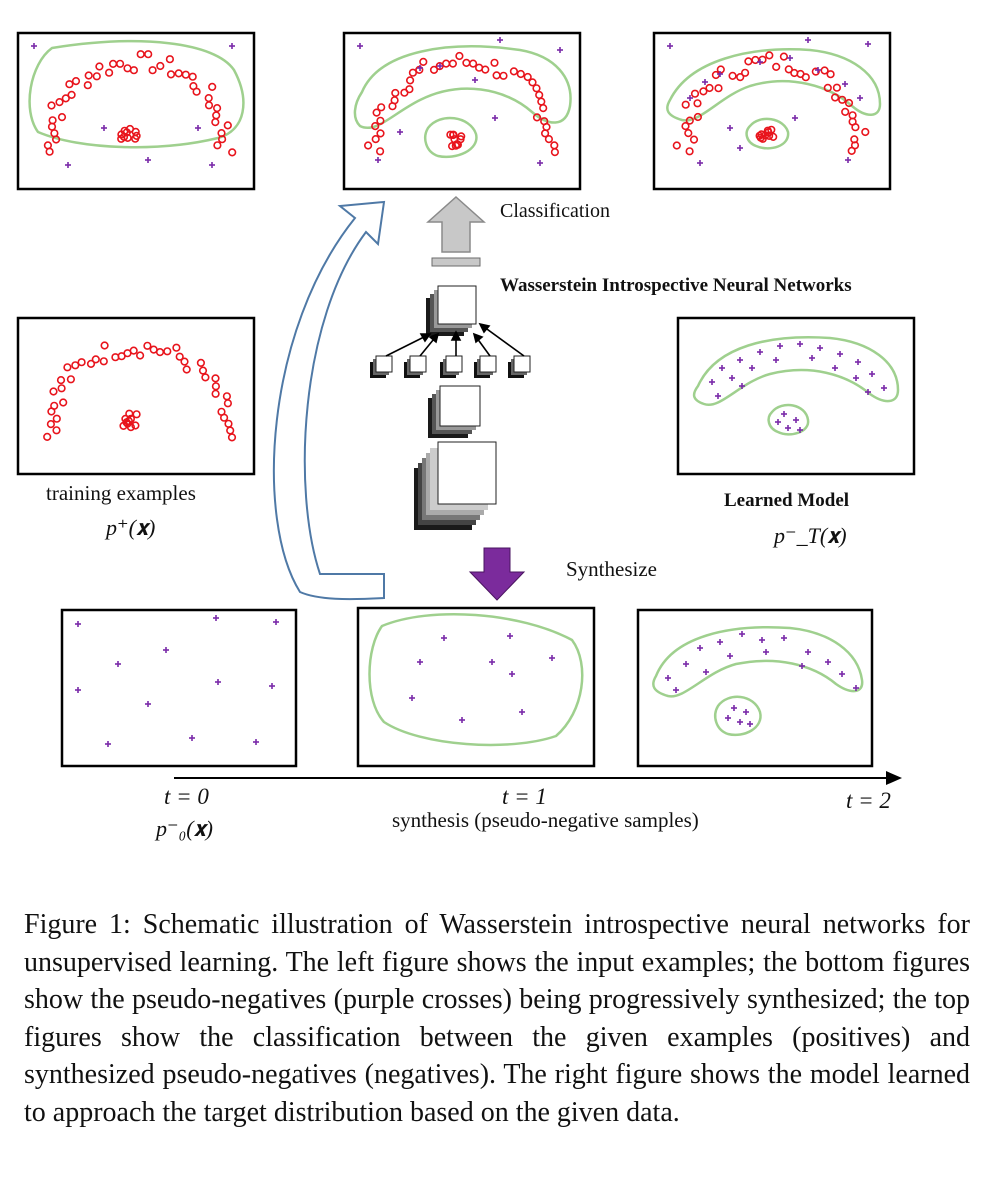  Describe the element at coordinates (555, 211) in the screenshot. I see `classification-label: Classification` at that location.